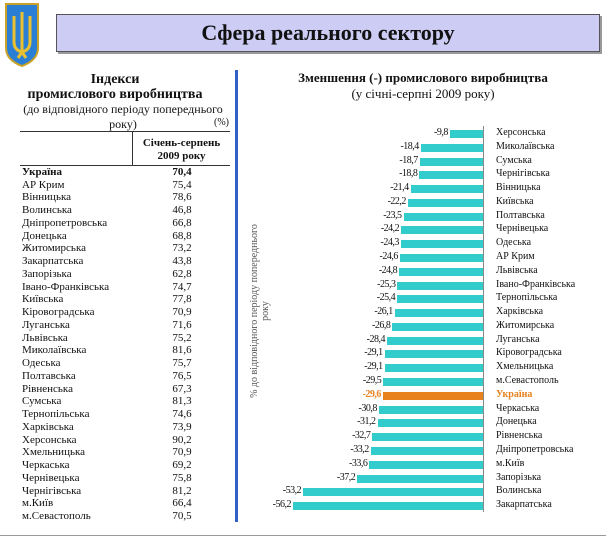  I want to click on category-label: Чернігівська, so click(523, 174).